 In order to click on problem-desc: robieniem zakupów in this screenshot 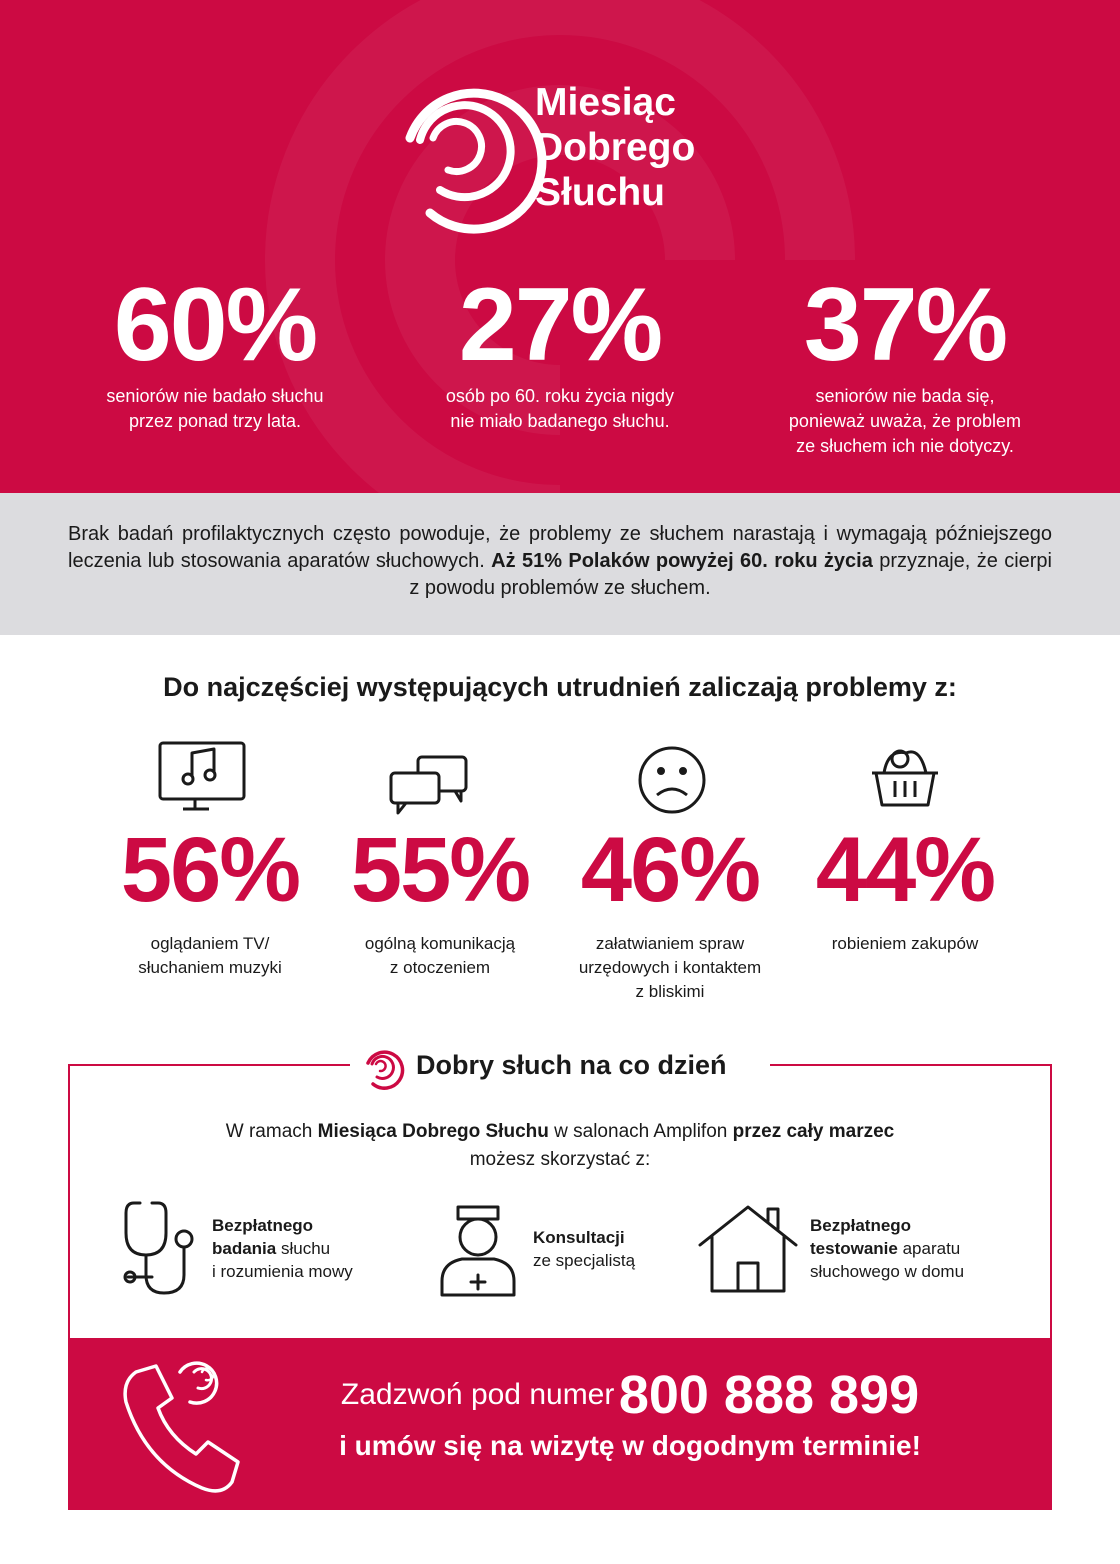, I will do `click(905, 944)`.